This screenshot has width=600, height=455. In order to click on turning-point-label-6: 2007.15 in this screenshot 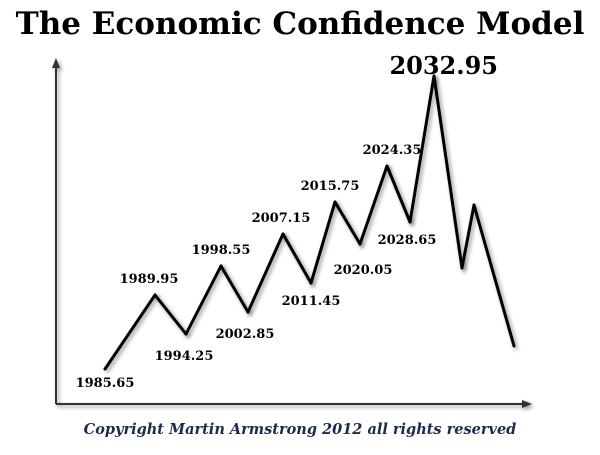, I will do `click(281, 218)`.